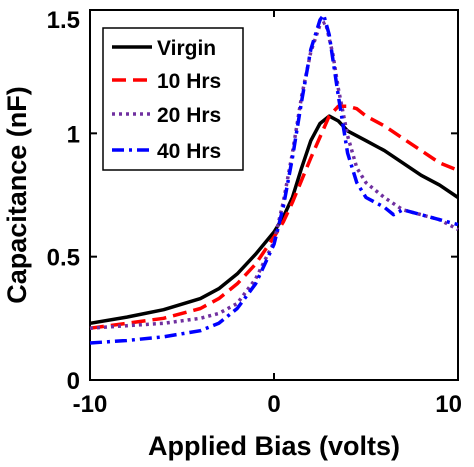 This screenshot has height=467, width=474. What do you see at coordinates (189, 81) in the screenshot?
I see `legend-label-10hrs: 10 Hrs` at bounding box center [189, 81].